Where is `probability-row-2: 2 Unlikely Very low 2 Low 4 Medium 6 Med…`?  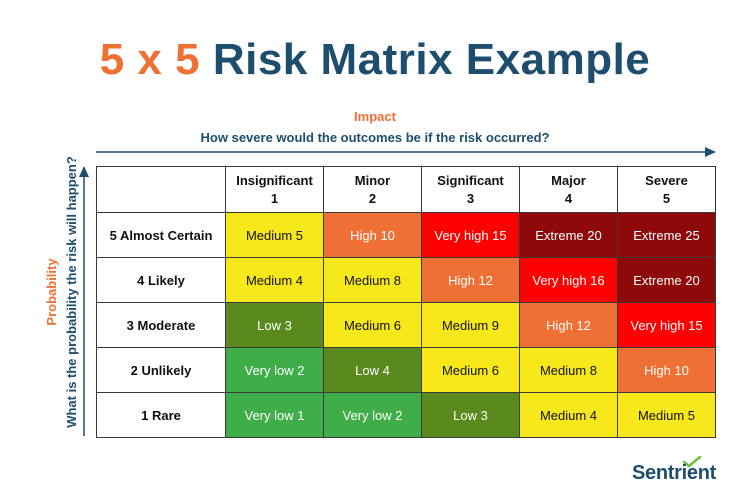
probability-row-2: 2 Unlikely Very low 2 Low 4 Medium 6 Med… is located at coordinates (406, 370).